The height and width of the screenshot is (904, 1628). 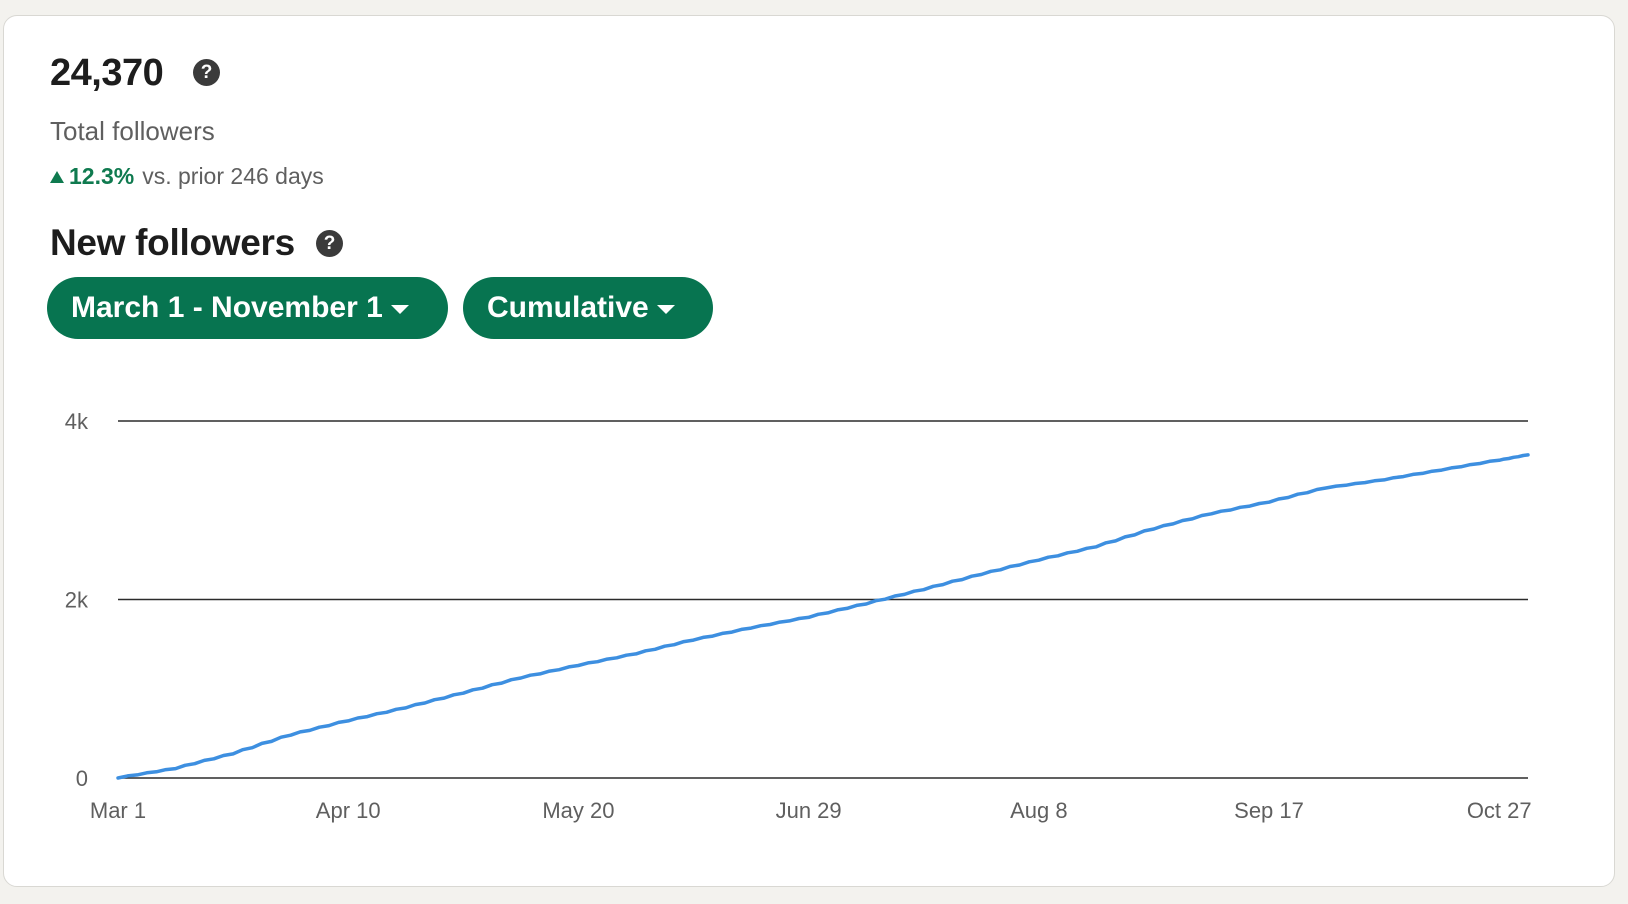 What do you see at coordinates (132, 131) in the screenshot?
I see `total-followers-label: Total followers` at bounding box center [132, 131].